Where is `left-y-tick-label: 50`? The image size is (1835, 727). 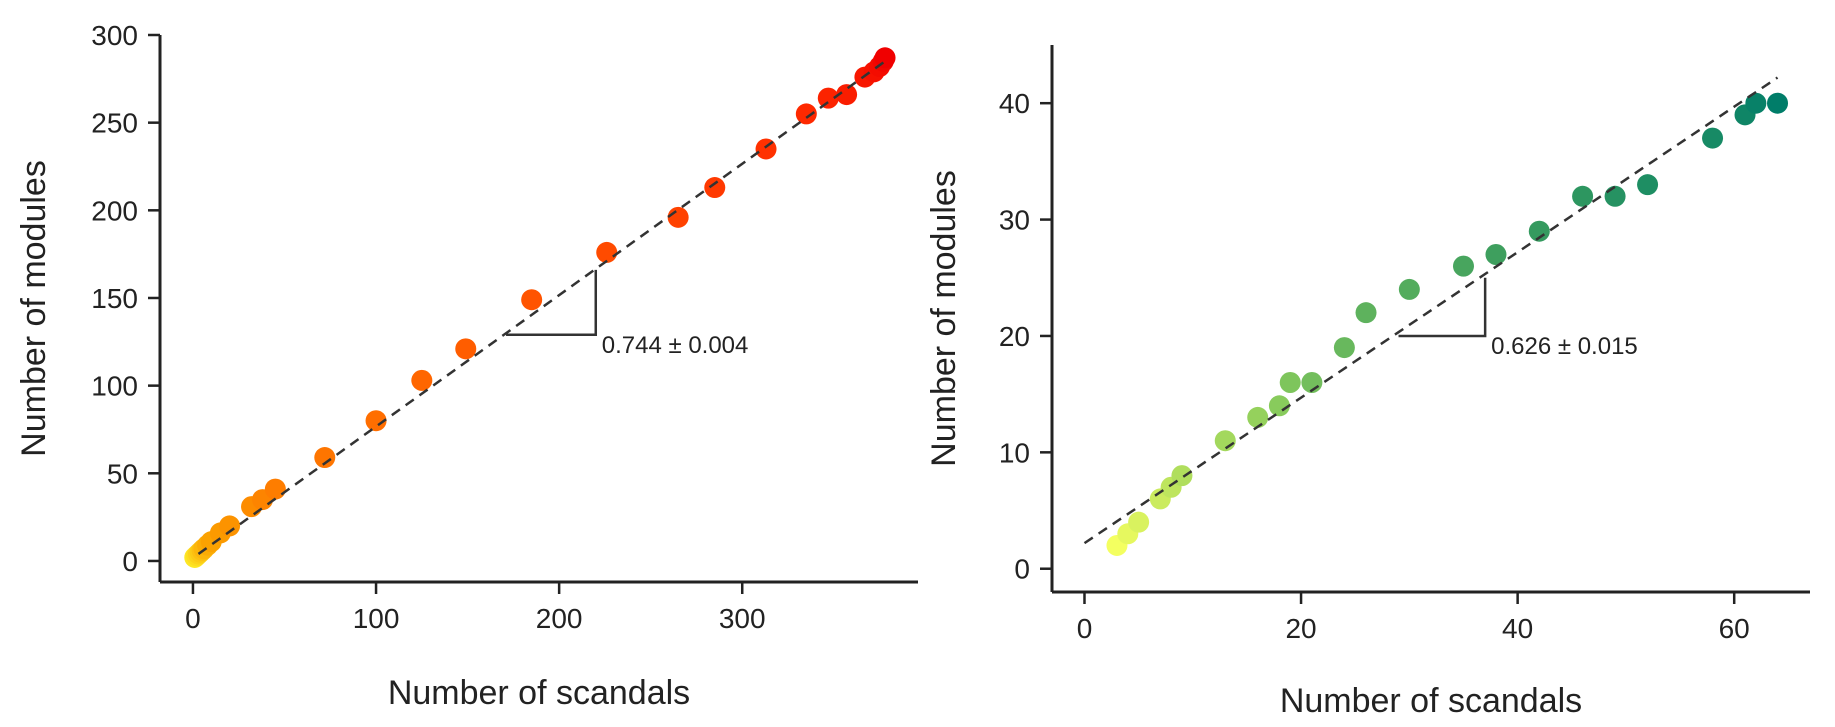
left-y-tick-label: 50 is located at coordinates (122, 473).